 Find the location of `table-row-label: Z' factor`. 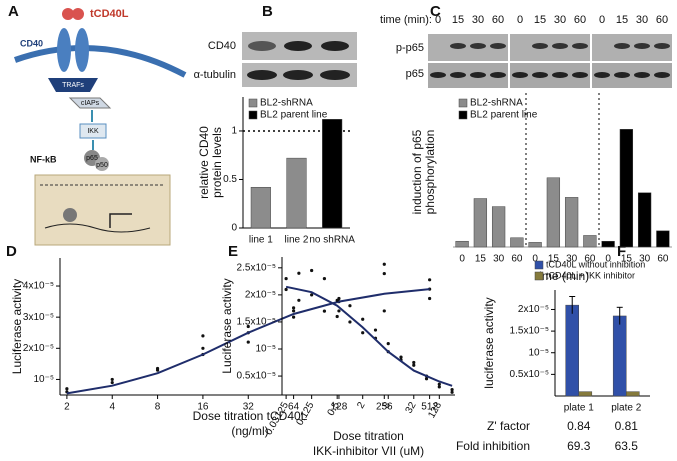

table-row-label: Z' factor is located at coordinates (508, 426).